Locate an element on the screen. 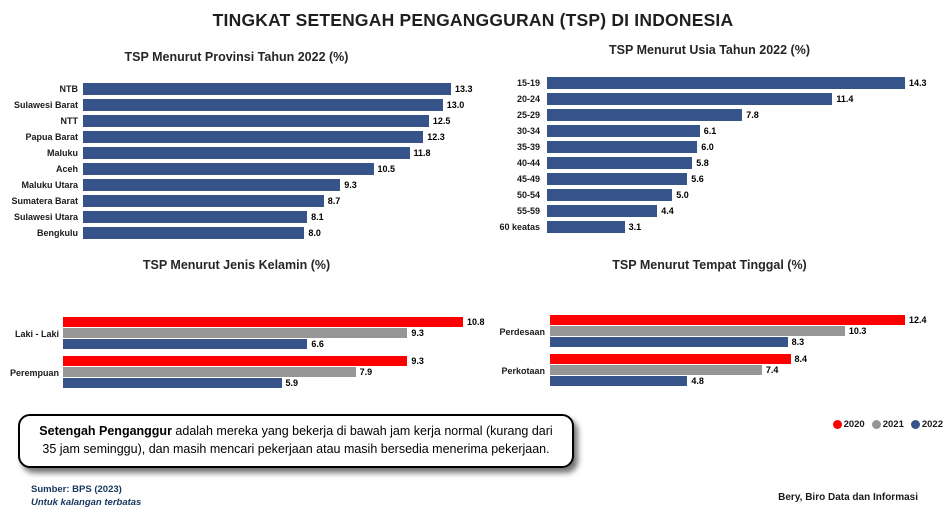 The height and width of the screenshot is (524, 946). category-label: Maluku Utara is located at coordinates (49, 185).